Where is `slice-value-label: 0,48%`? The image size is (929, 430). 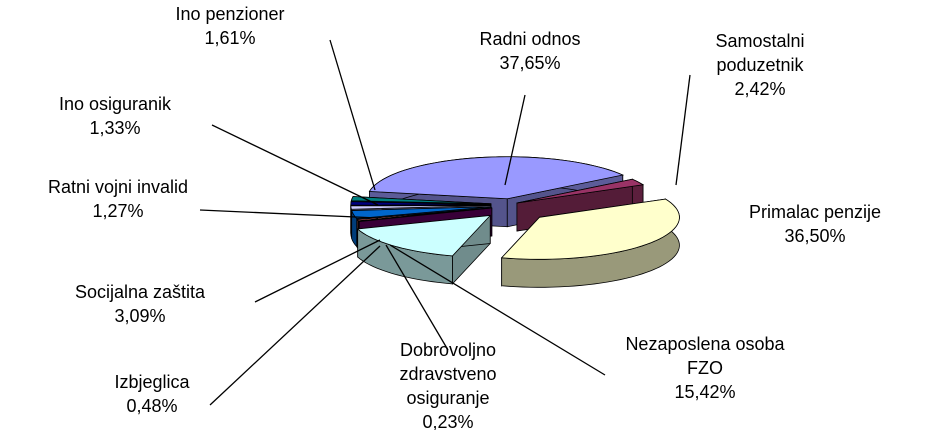
slice-value-label: 0,48% is located at coordinates (151, 406).